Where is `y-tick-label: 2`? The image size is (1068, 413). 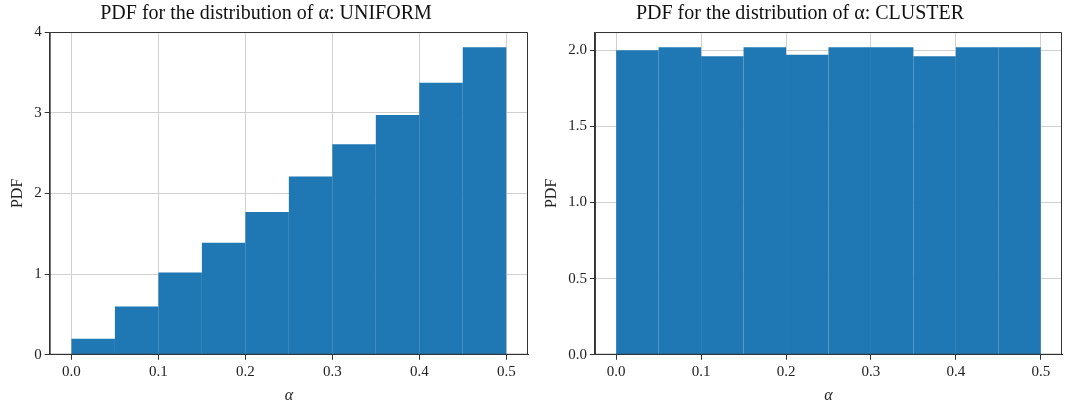 y-tick-label: 2 is located at coordinates (38, 192).